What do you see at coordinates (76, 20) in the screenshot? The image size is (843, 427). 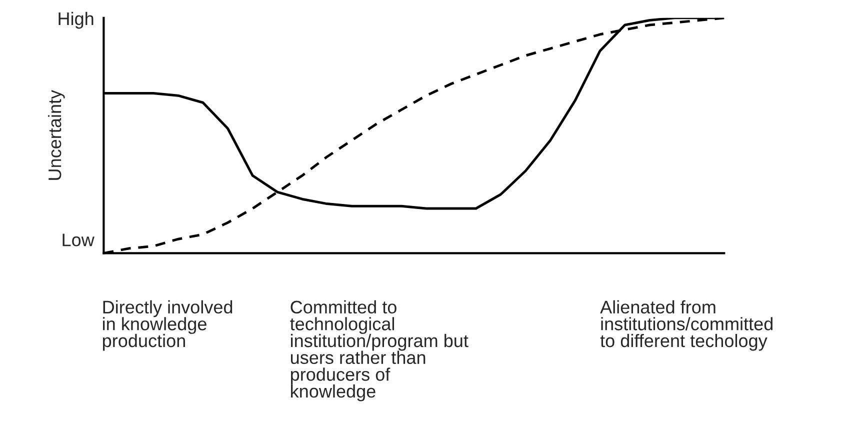 I see `text: High` at bounding box center [76, 20].